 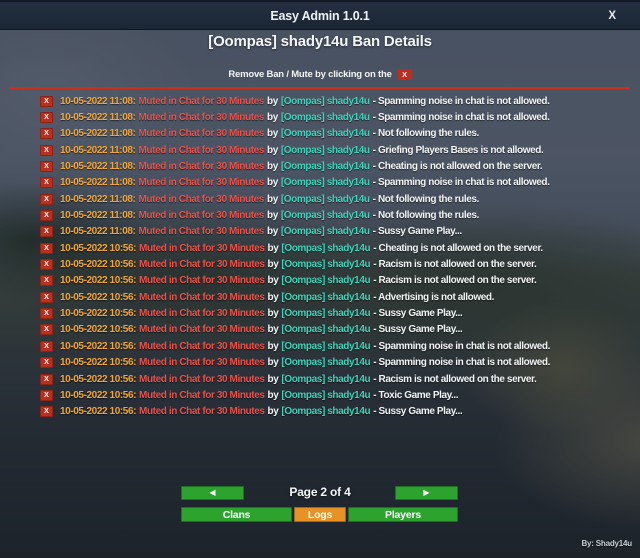 What do you see at coordinates (212, 493) in the screenshot?
I see `prev-page-button: ◀` at bounding box center [212, 493].